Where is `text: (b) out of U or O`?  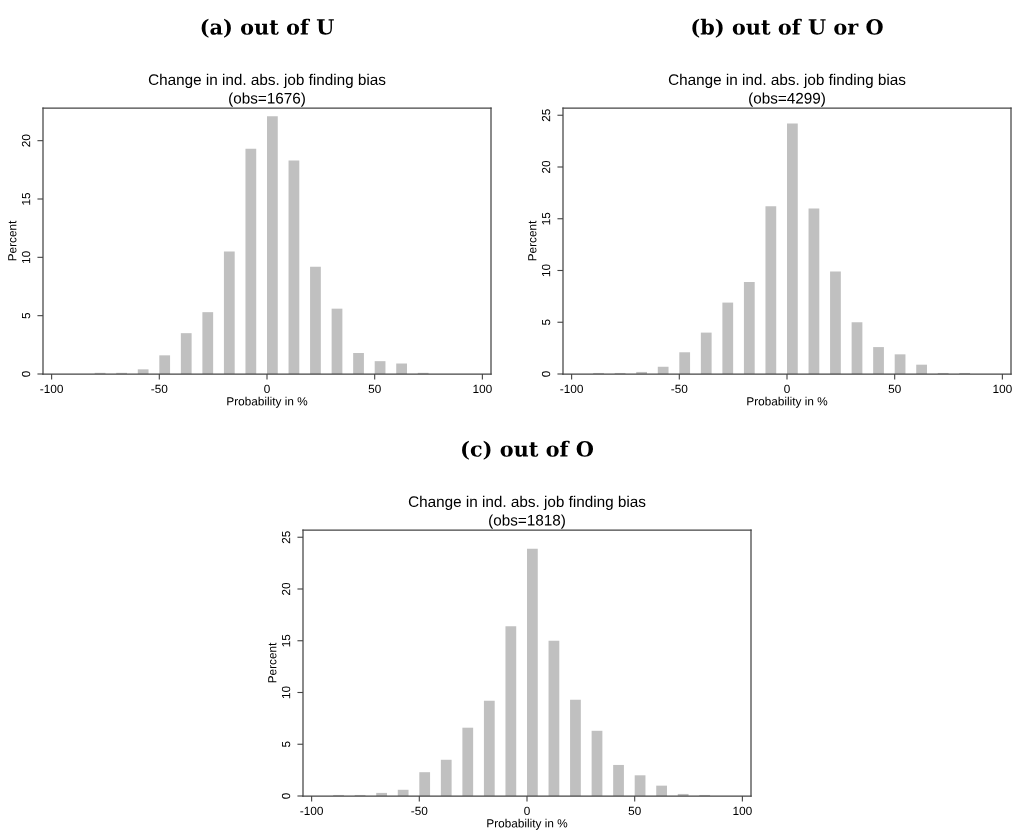 text: (b) out of U or O is located at coordinates (787, 28).